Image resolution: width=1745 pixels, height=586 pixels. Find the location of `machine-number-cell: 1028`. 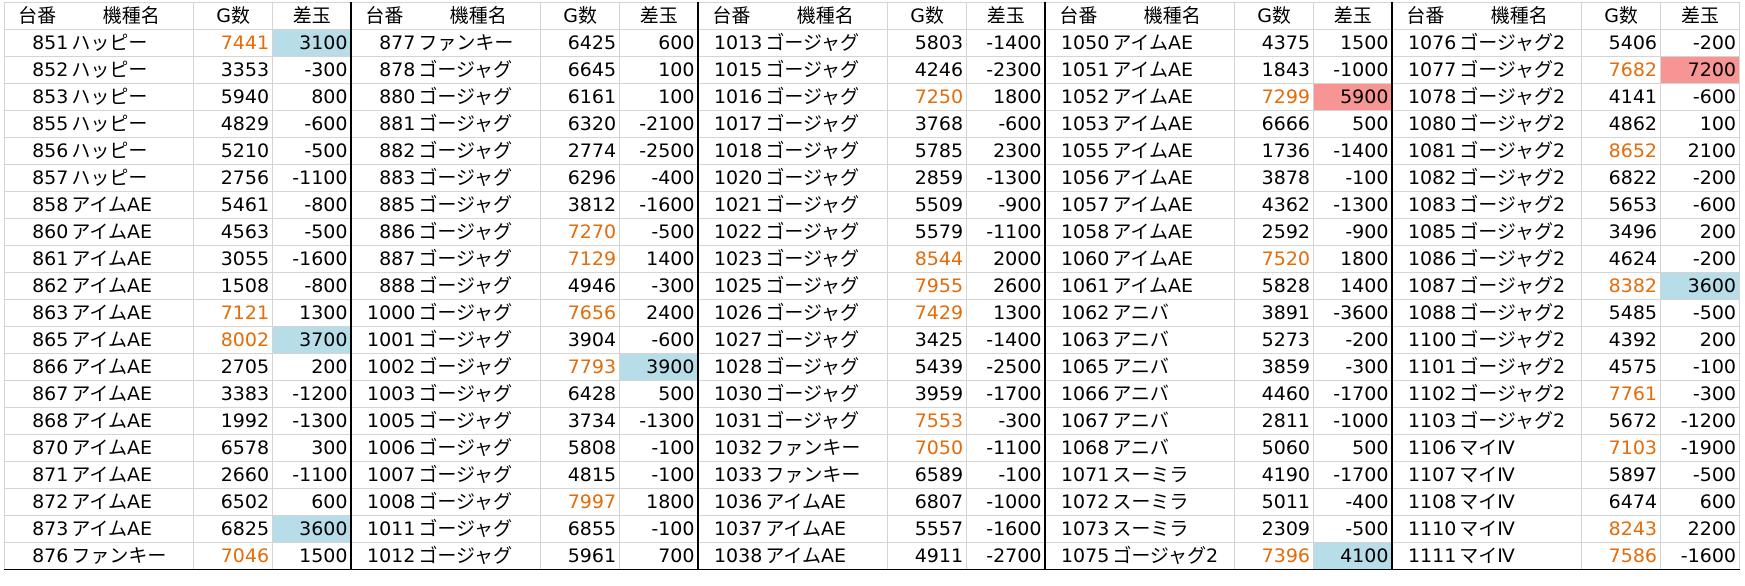

machine-number-cell: 1028 is located at coordinates (730, 367).